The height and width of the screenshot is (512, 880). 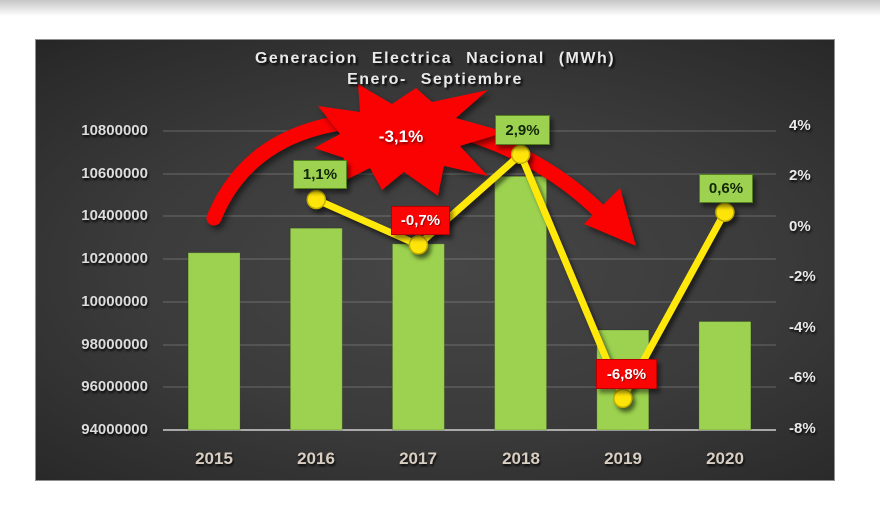 I want to click on y-left-tick: 10400000, so click(x=114, y=215).